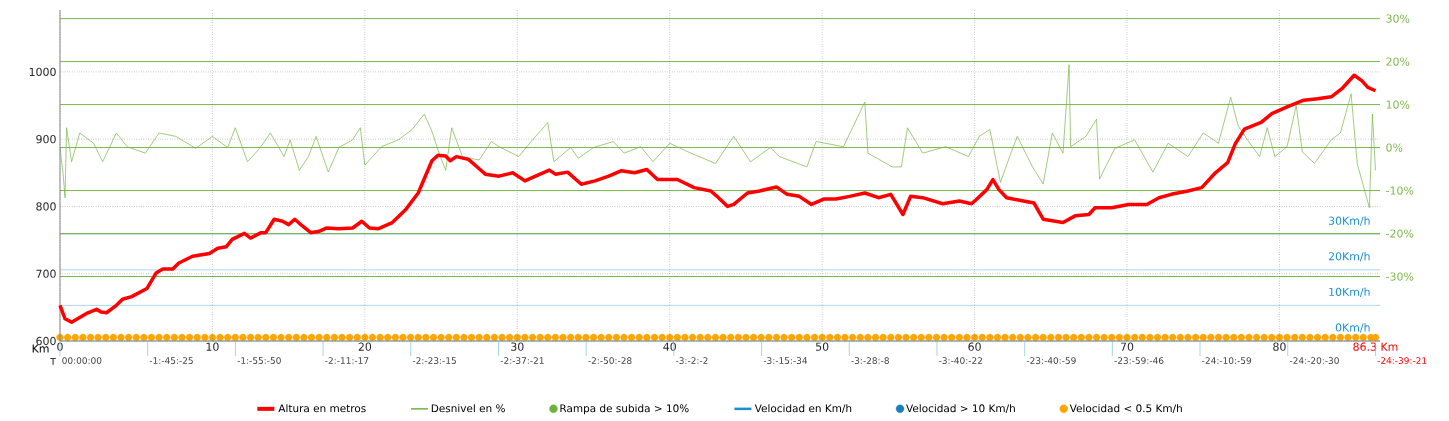  Describe the element at coordinates (1394, 147) in the screenshot. I see `y2-tick-label: 0%` at that location.